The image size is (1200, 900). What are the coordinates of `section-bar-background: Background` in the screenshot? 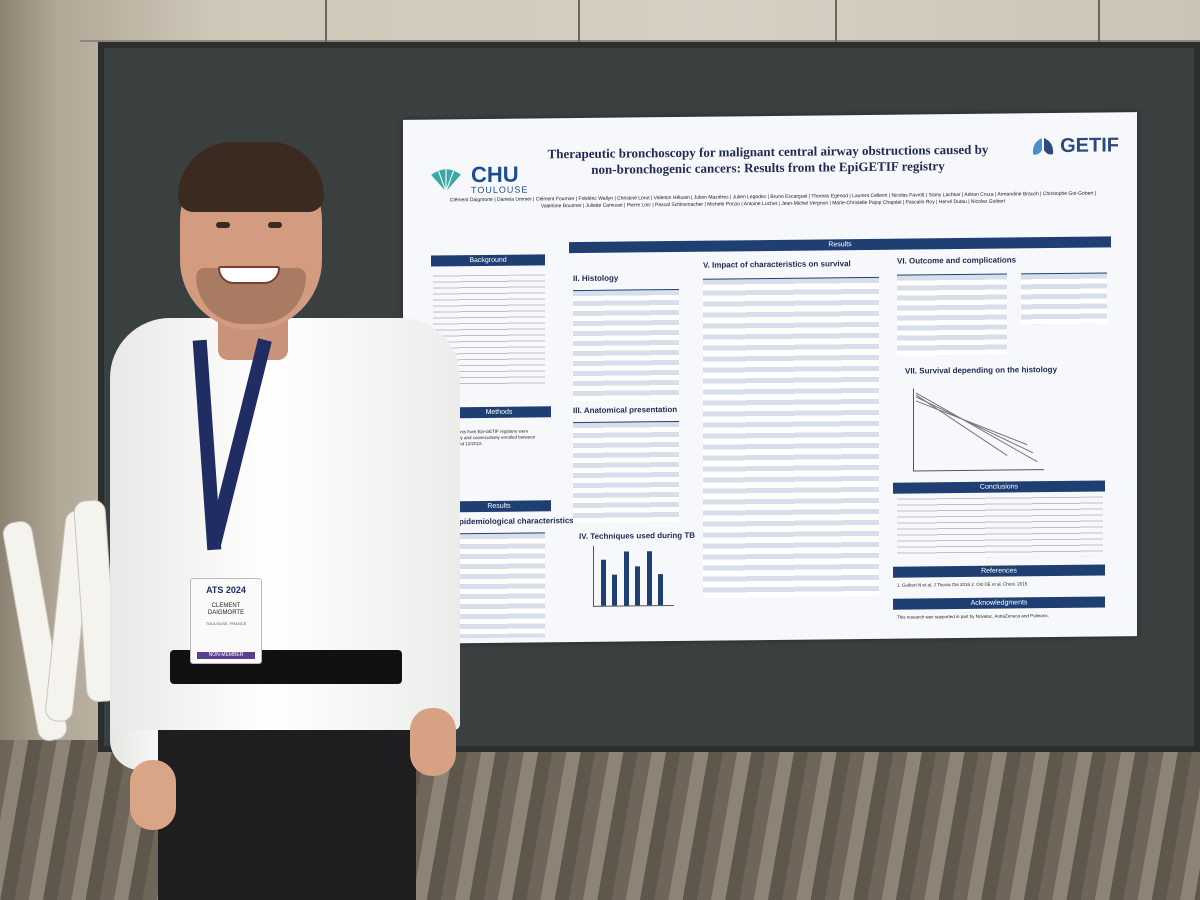 It's located at (488, 260).